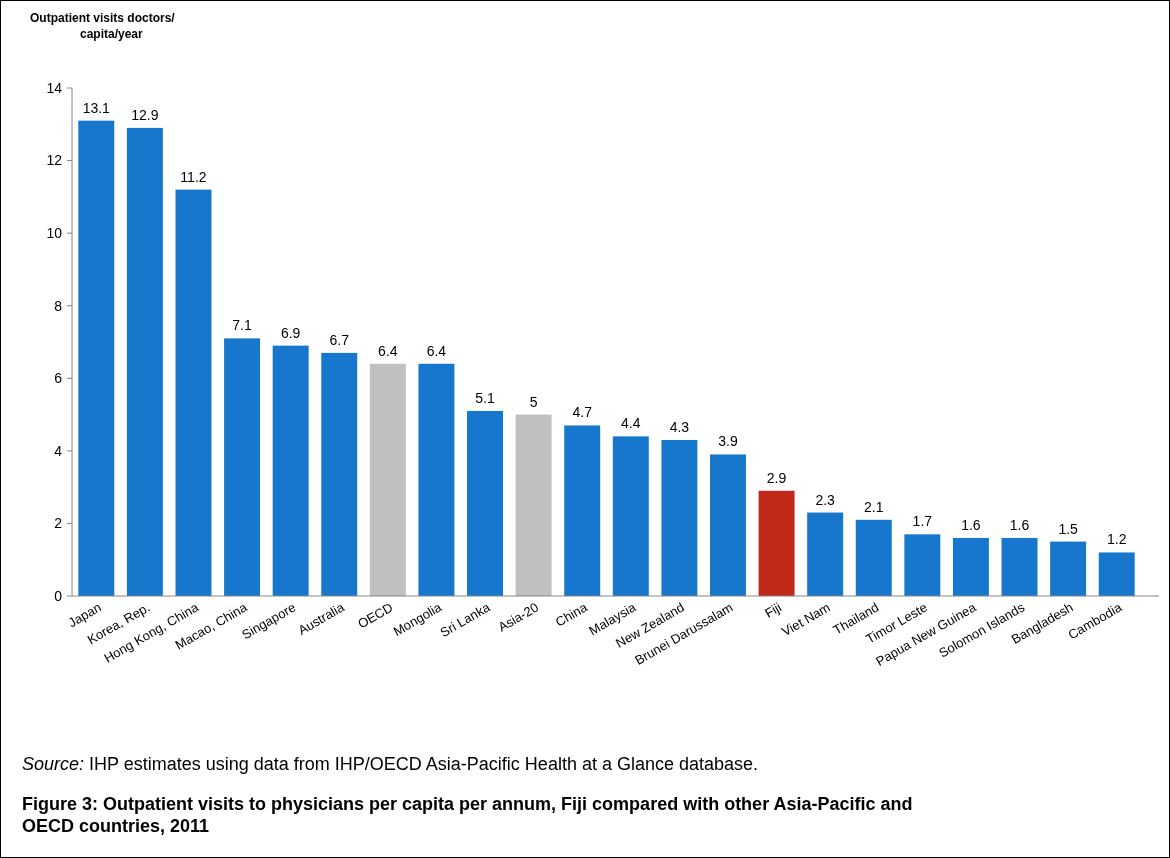  I want to click on data-label: 12.9, so click(145, 114).